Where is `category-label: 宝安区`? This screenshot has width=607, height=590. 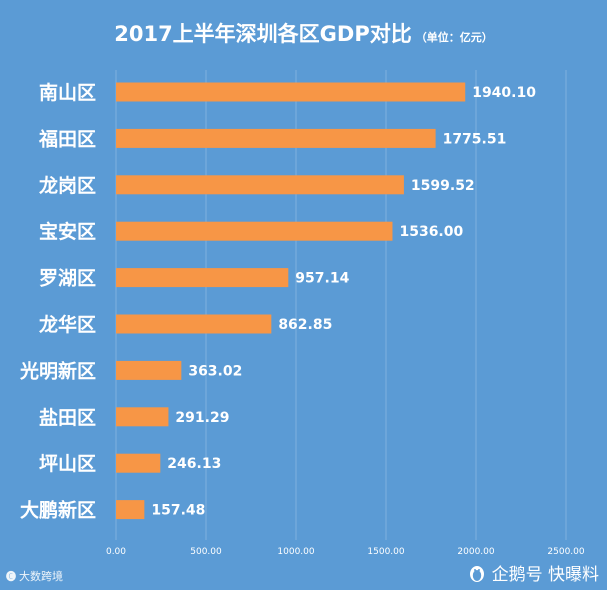
category-label: 宝安区 is located at coordinates (67, 231).